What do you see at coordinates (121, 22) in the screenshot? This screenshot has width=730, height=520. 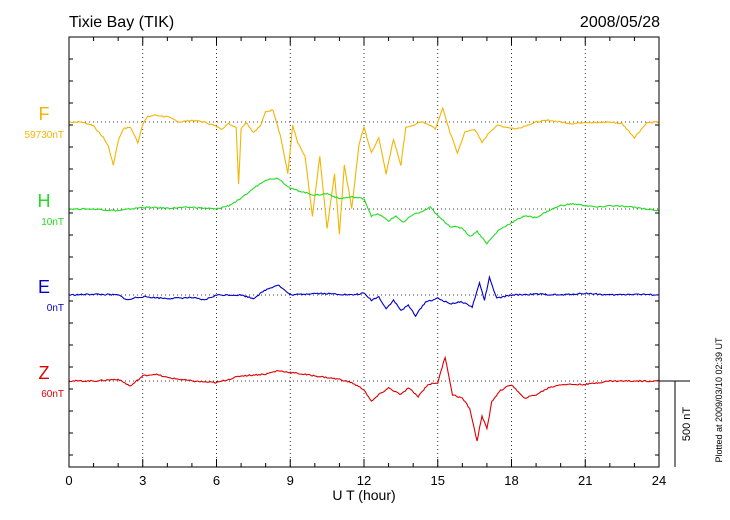 I see `station-title: Tixie Bay (TIK)` at bounding box center [121, 22].